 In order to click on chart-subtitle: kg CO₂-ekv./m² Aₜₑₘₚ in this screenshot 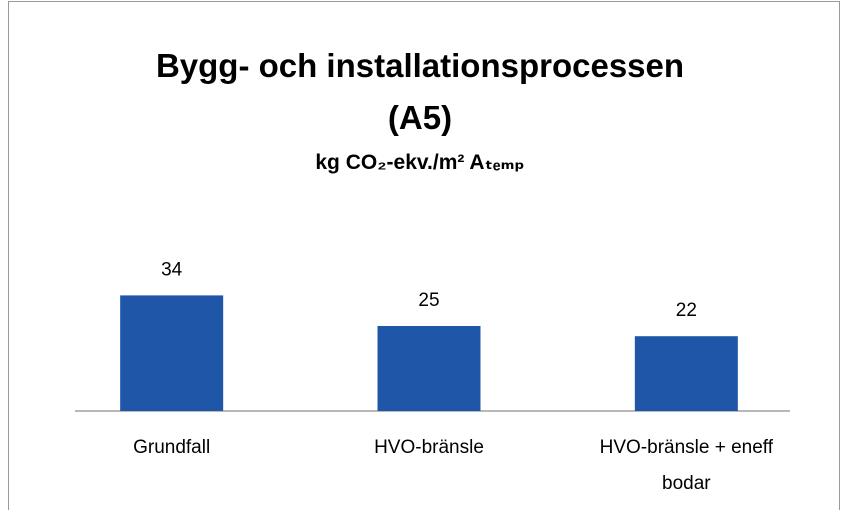, I will do `click(420, 162)`.